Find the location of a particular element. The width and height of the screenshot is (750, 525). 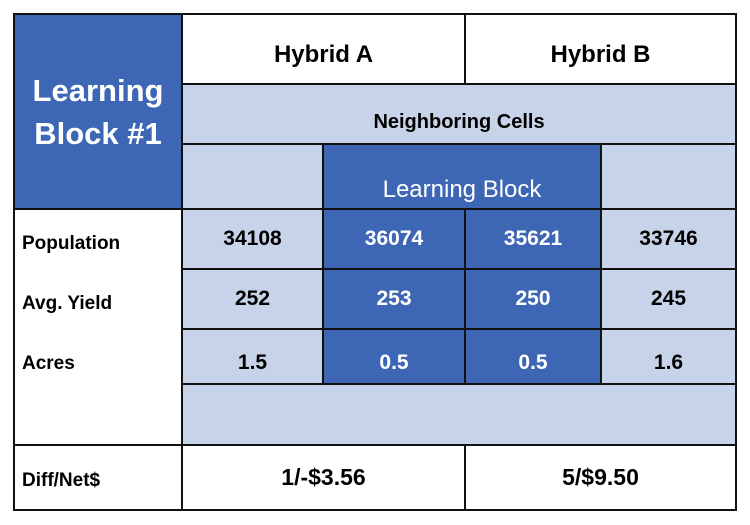

yield-neighbor-b: 245 is located at coordinates (668, 299).